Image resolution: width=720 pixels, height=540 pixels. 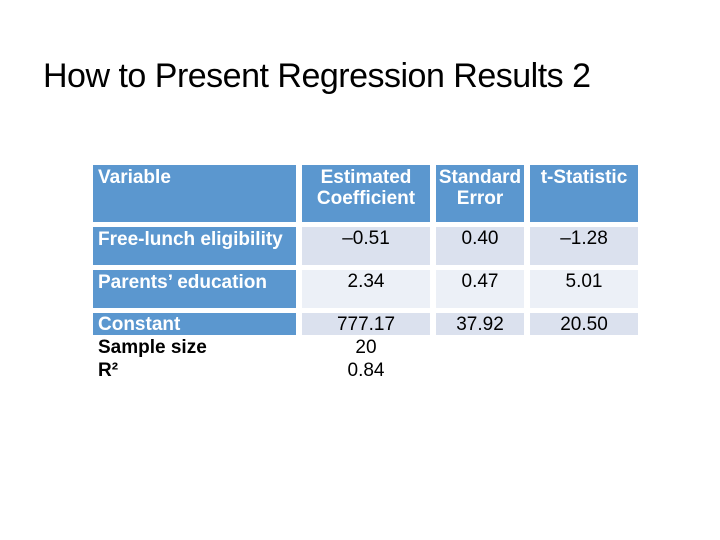 I want to click on header-cell-standard-error: Standard Error, so click(x=480, y=193).